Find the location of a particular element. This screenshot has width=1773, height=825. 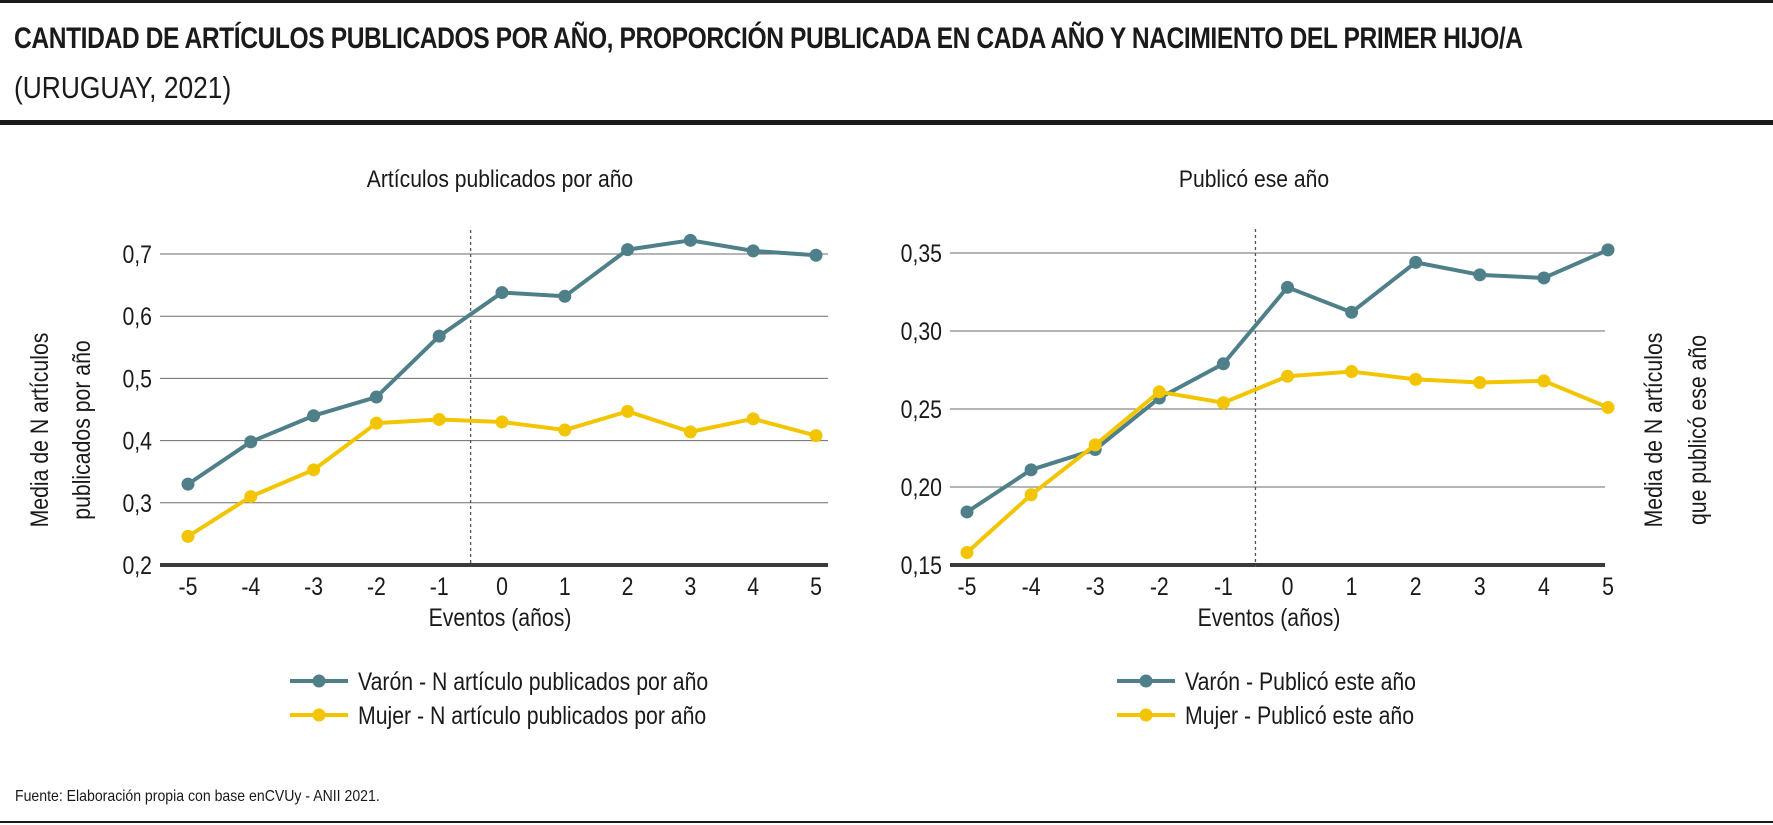

y-tick-label: 0,20 is located at coordinates (921, 487).